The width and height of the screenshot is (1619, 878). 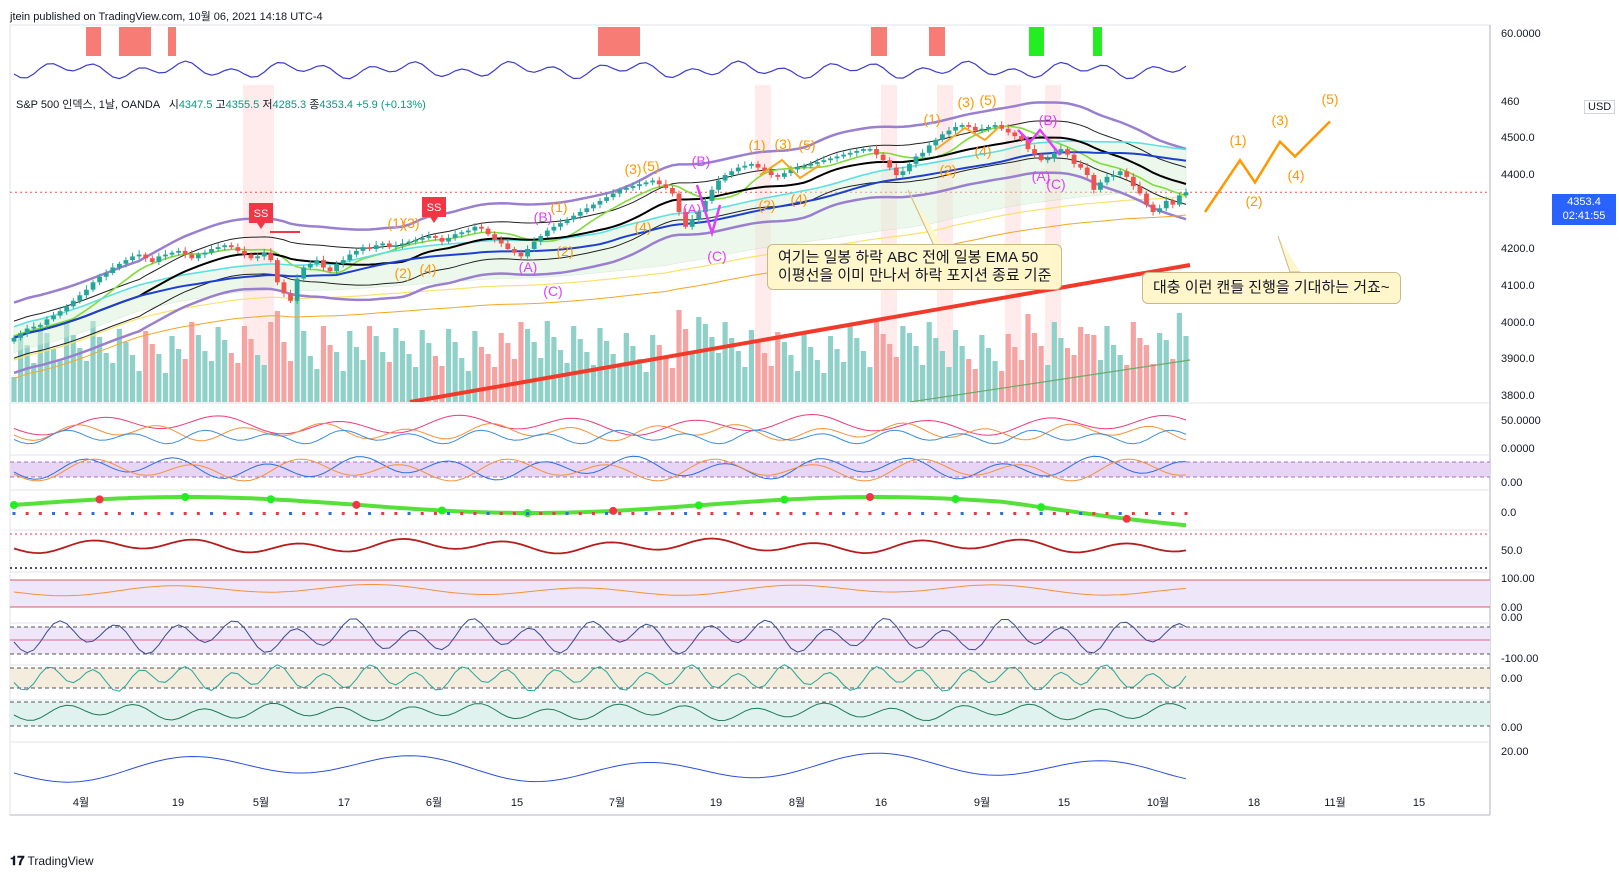 I want to click on time-tick-label: 4월, so click(x=81, y=802).